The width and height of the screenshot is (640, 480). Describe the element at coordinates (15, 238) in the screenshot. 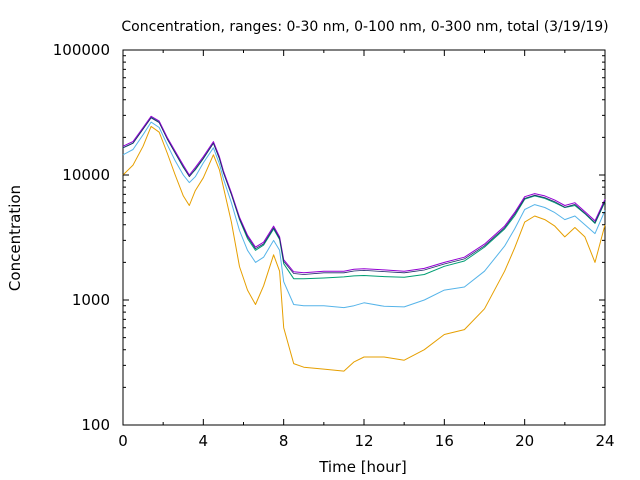

I see `y-axis-label: Concentration` at that location.